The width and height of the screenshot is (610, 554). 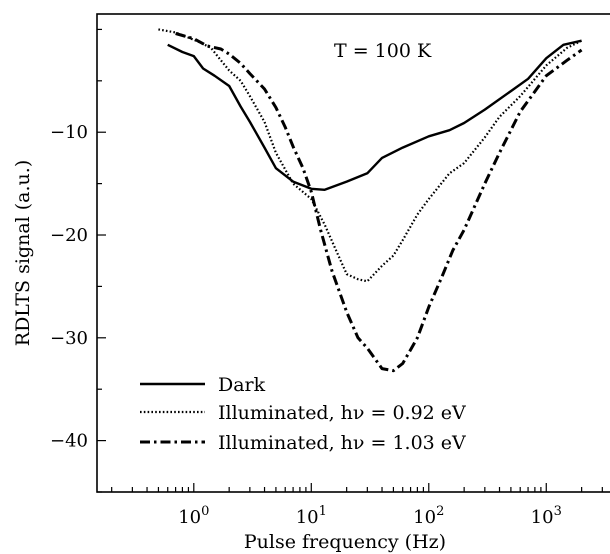 I want to click on y-tick-label: −20, so click(x=69, y=235).